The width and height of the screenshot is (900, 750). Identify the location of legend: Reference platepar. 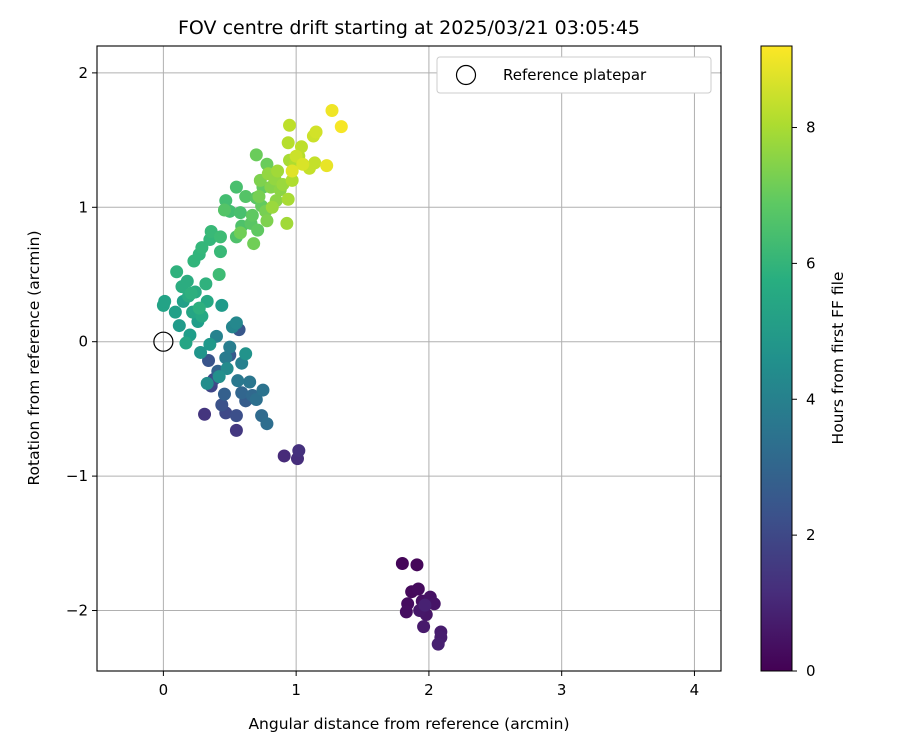
(574, 75).